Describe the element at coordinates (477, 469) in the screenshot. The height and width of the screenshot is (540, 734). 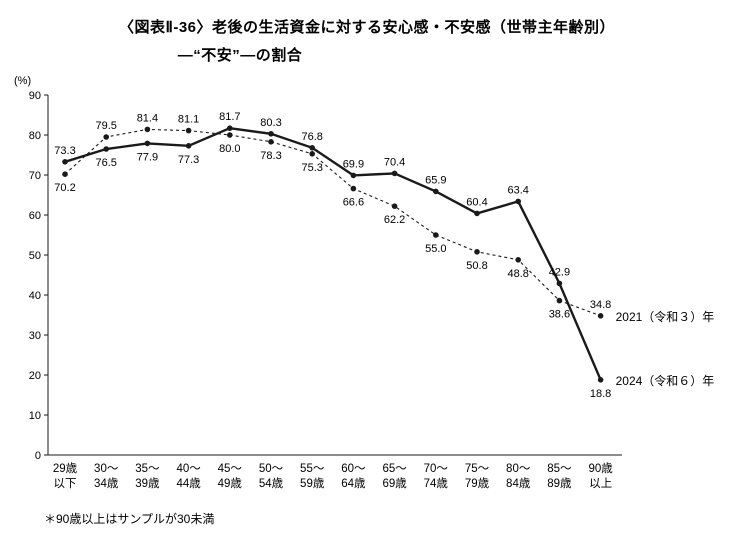
I see `x-tick-label: 75～` at that location.